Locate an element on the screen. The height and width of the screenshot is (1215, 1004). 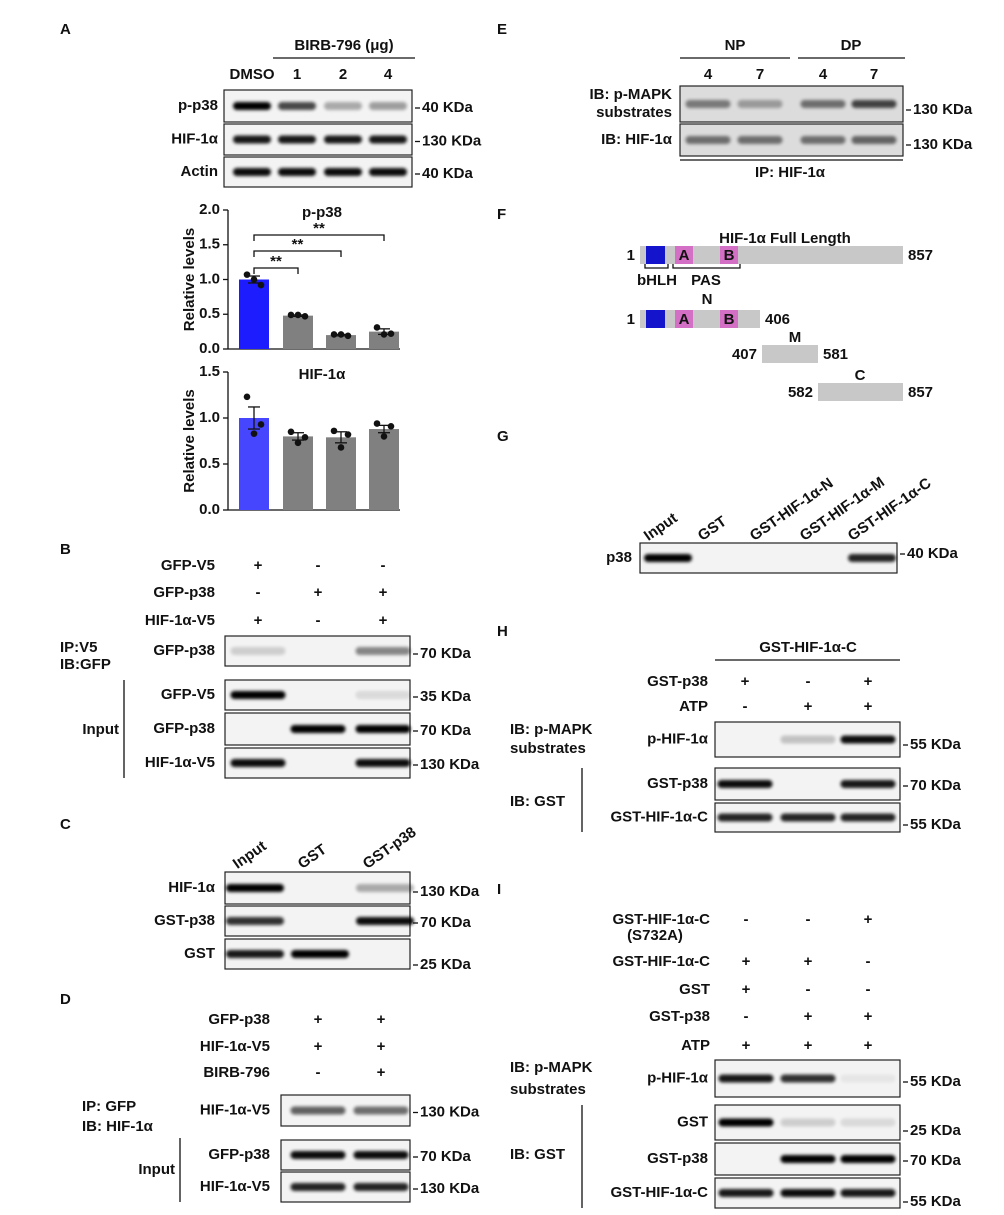
significance-label: ** is located at coordinates (319, 228).